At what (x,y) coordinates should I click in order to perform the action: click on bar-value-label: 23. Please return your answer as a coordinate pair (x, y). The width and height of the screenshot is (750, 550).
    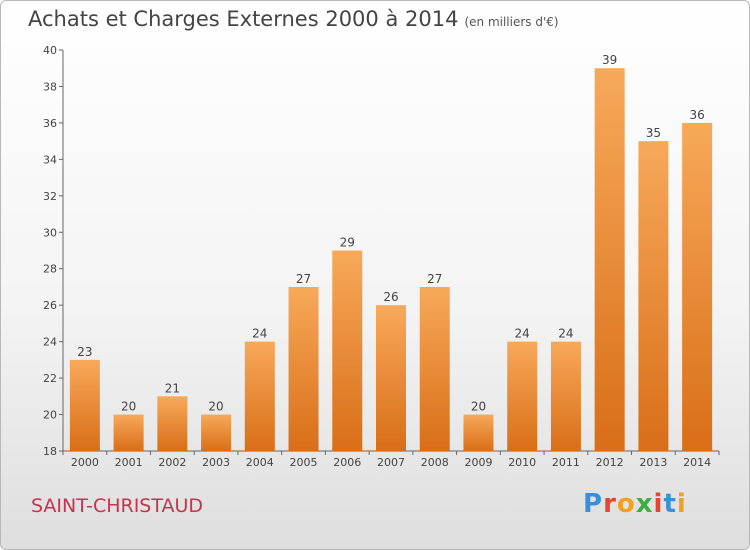
    Looking at the image, I should click on (84, 352).